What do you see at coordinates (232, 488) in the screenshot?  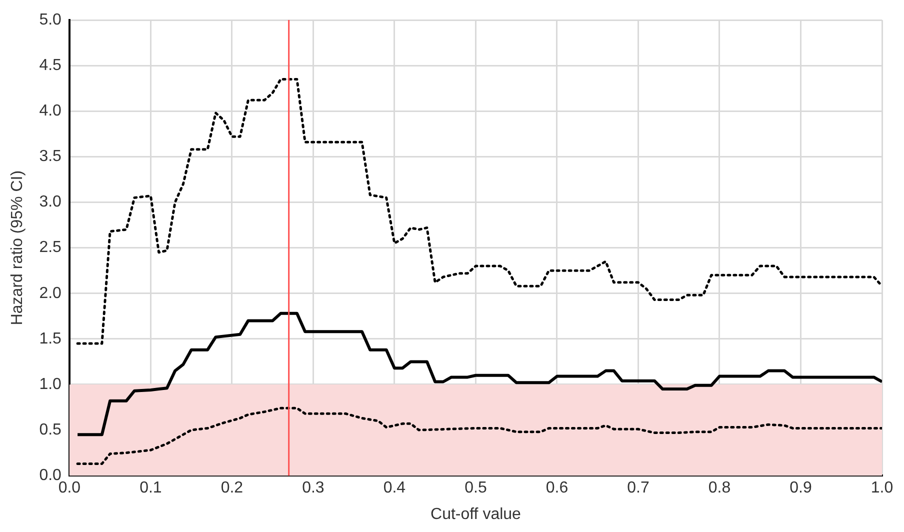 I see `x-tick-label: 0.2` at bounding box center [232, 488].